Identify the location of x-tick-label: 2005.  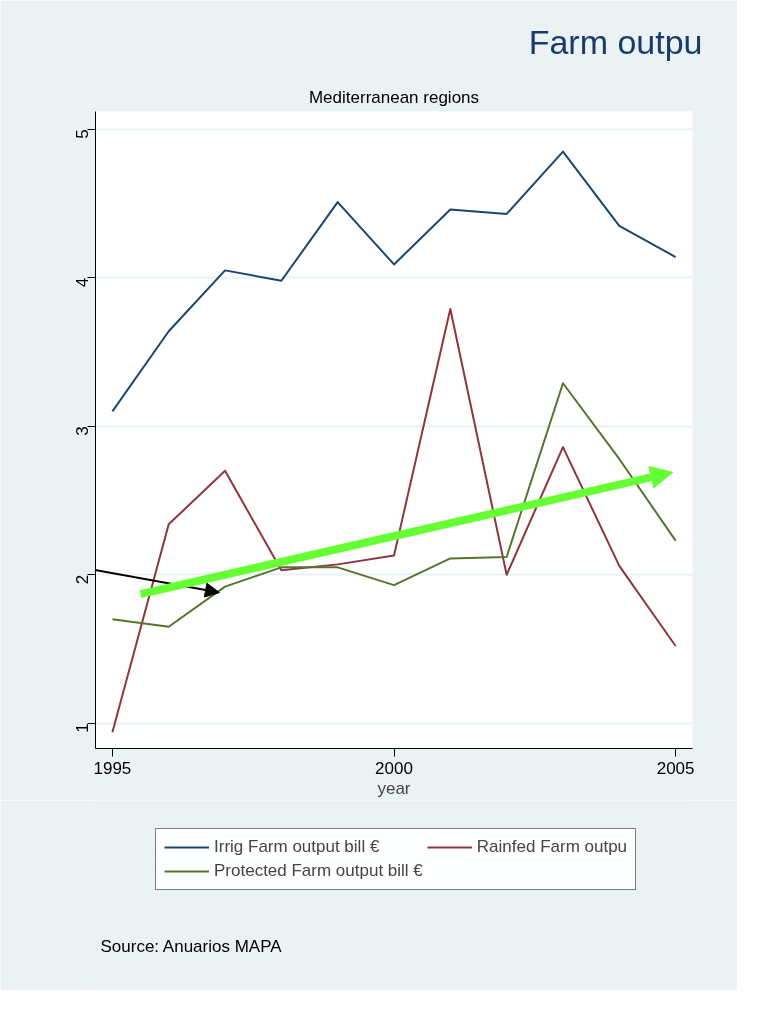
(675, 768).